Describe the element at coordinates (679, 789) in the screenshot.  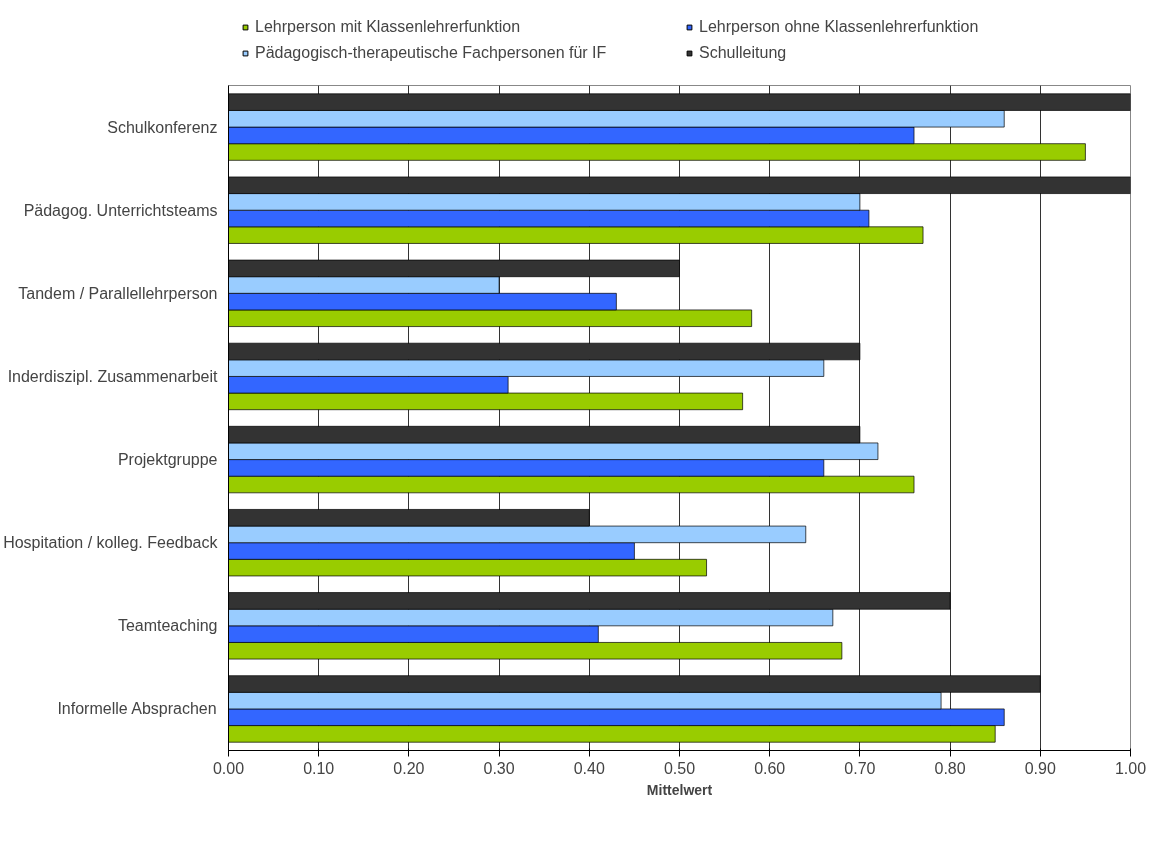
I see `x-axis-title: Mittelwert` at that location.